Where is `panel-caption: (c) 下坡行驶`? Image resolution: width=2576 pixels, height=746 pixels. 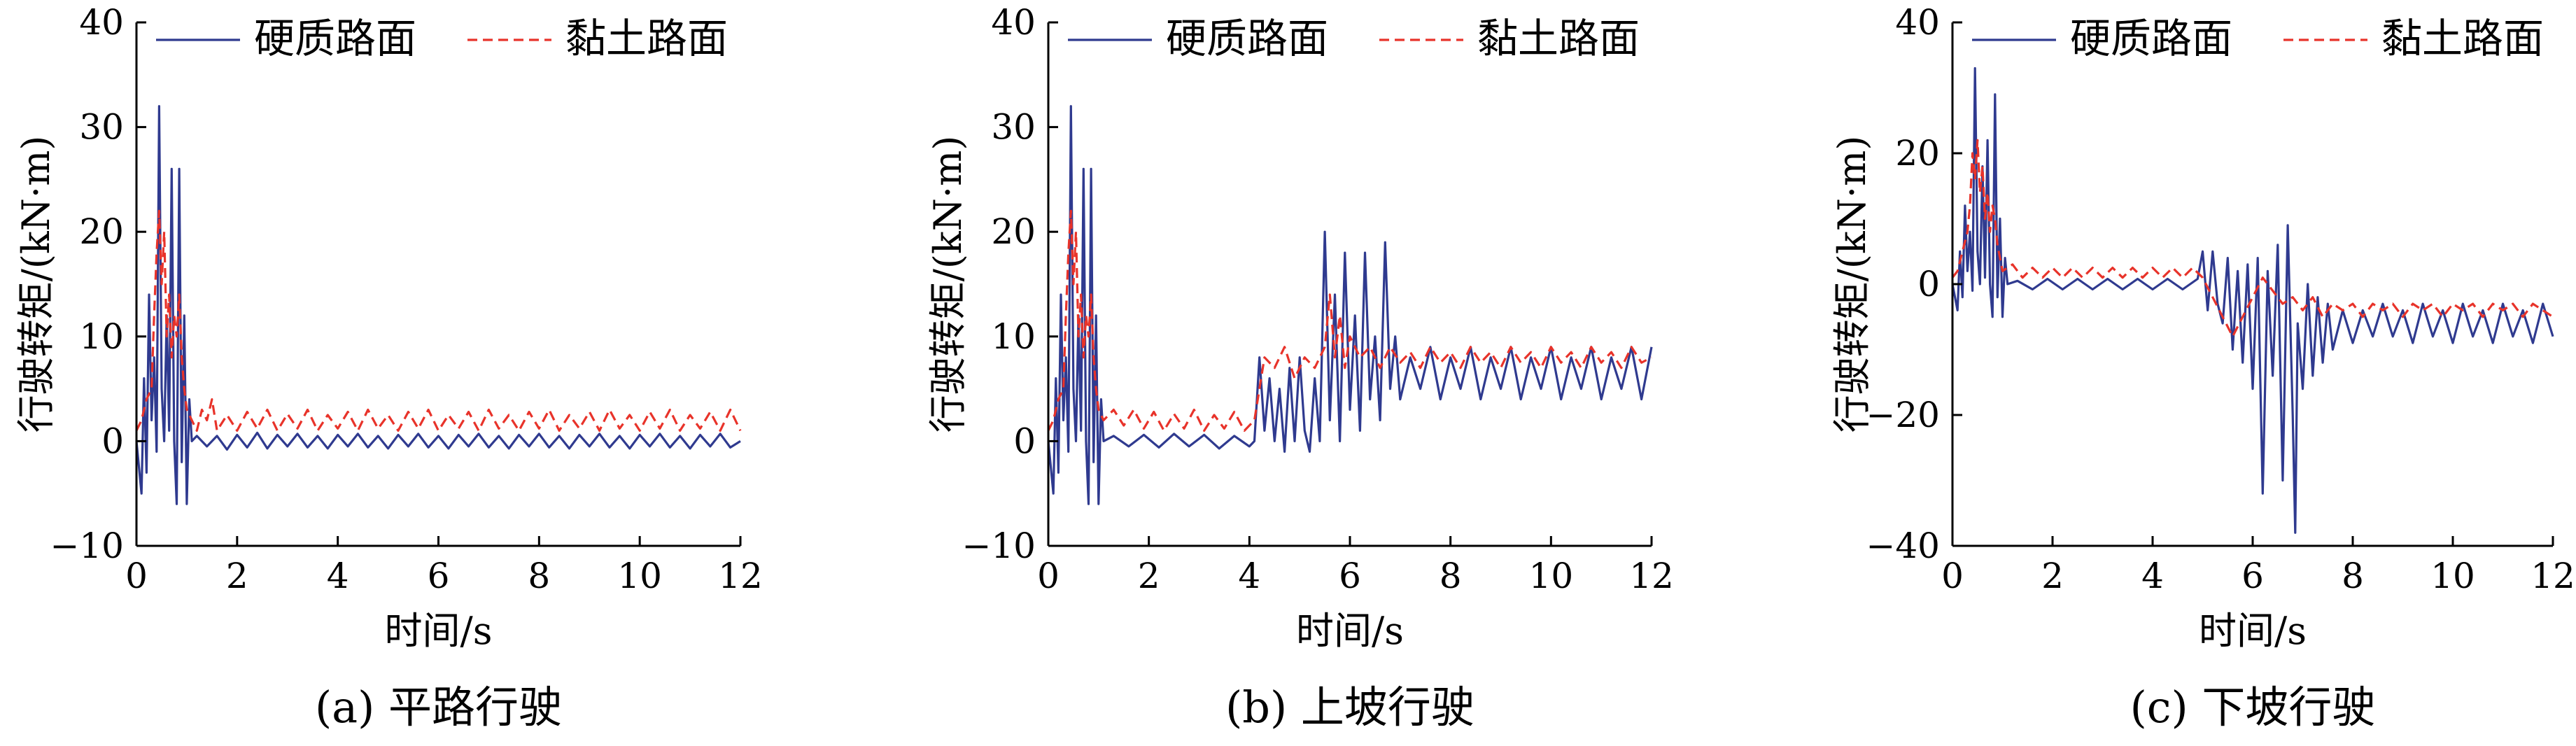 panel-caption: (c) 下坡行驶 is located at coordinates (2253, 707).